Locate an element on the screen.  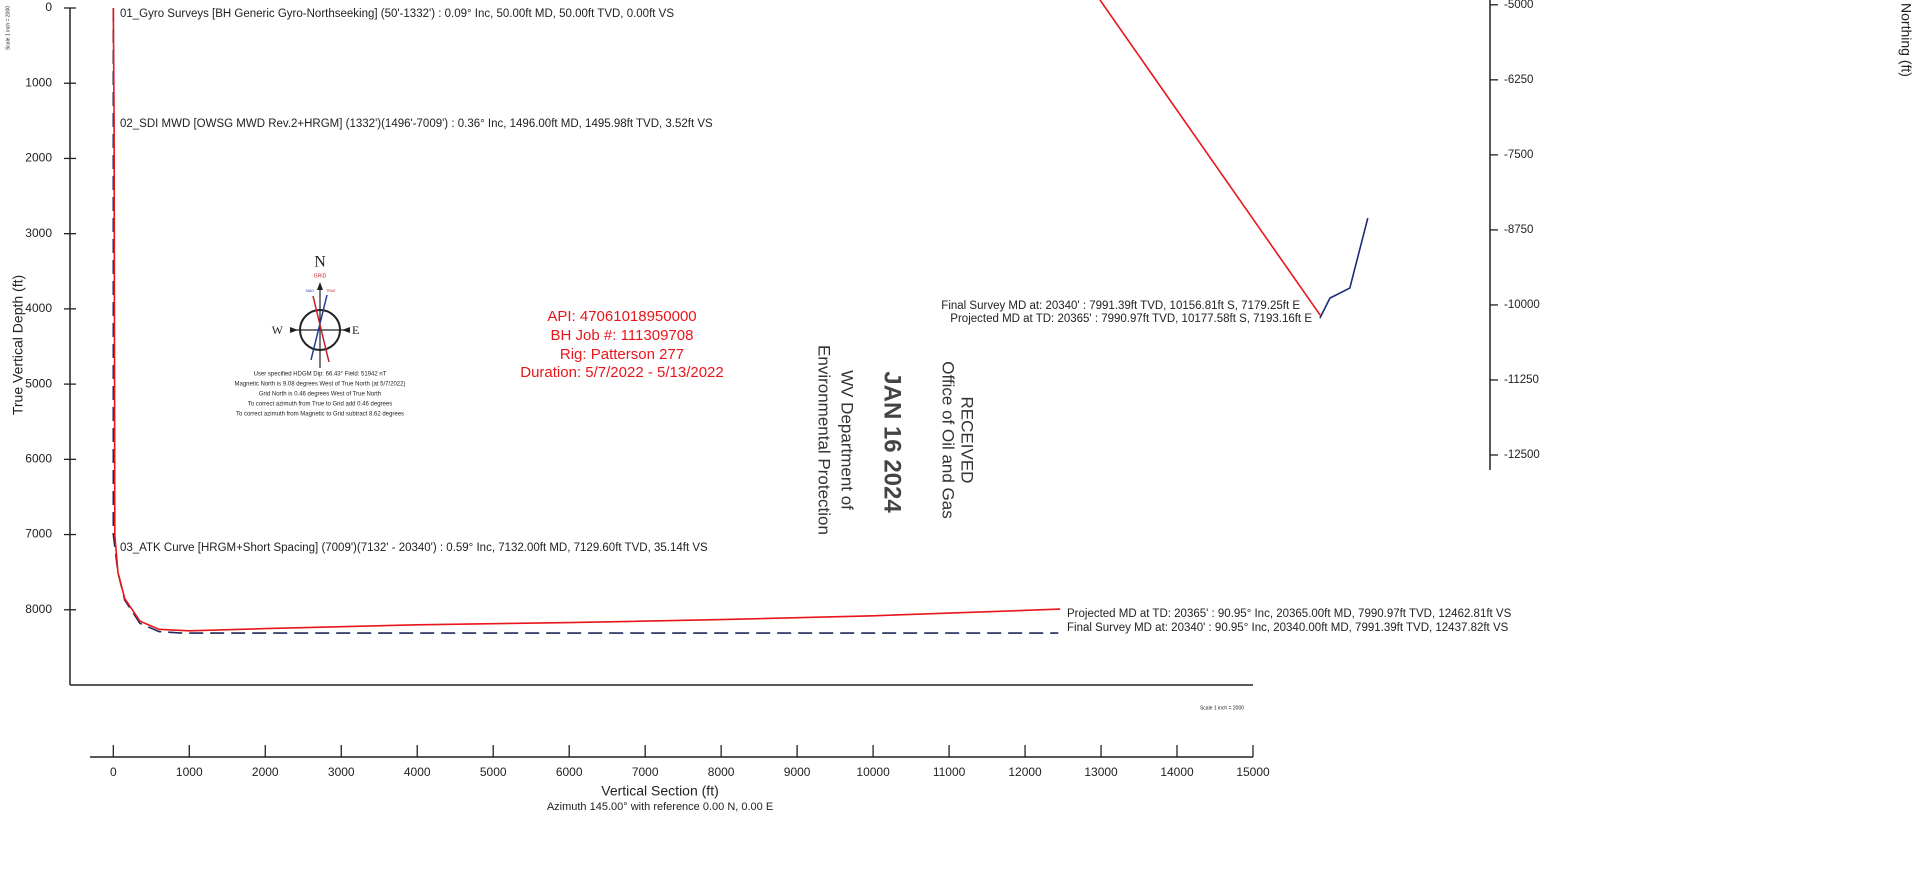
y-tick-label: 0 is located at coordinates (48, 7).